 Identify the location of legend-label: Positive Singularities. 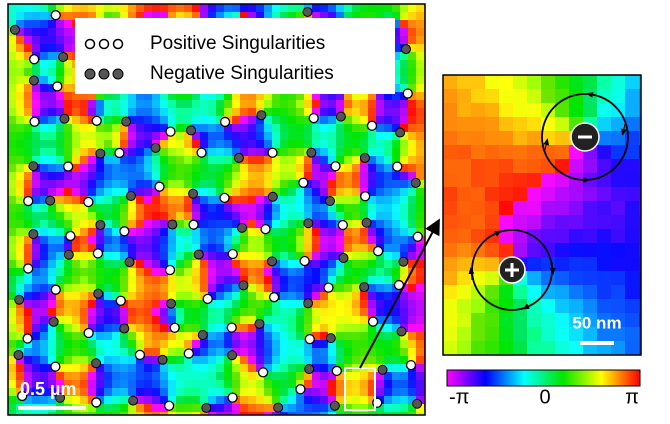
(237, 43).